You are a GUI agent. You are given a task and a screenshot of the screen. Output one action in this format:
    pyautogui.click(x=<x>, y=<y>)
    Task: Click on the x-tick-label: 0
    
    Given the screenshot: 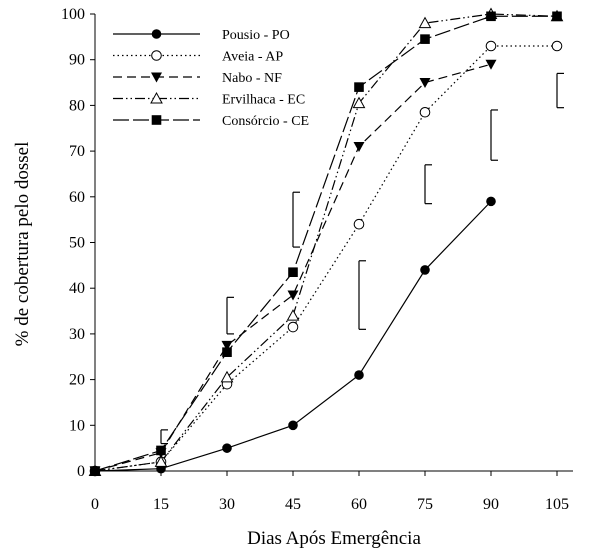 What is the action you would take?
    pyautogui.click(x=95, y=504)
    